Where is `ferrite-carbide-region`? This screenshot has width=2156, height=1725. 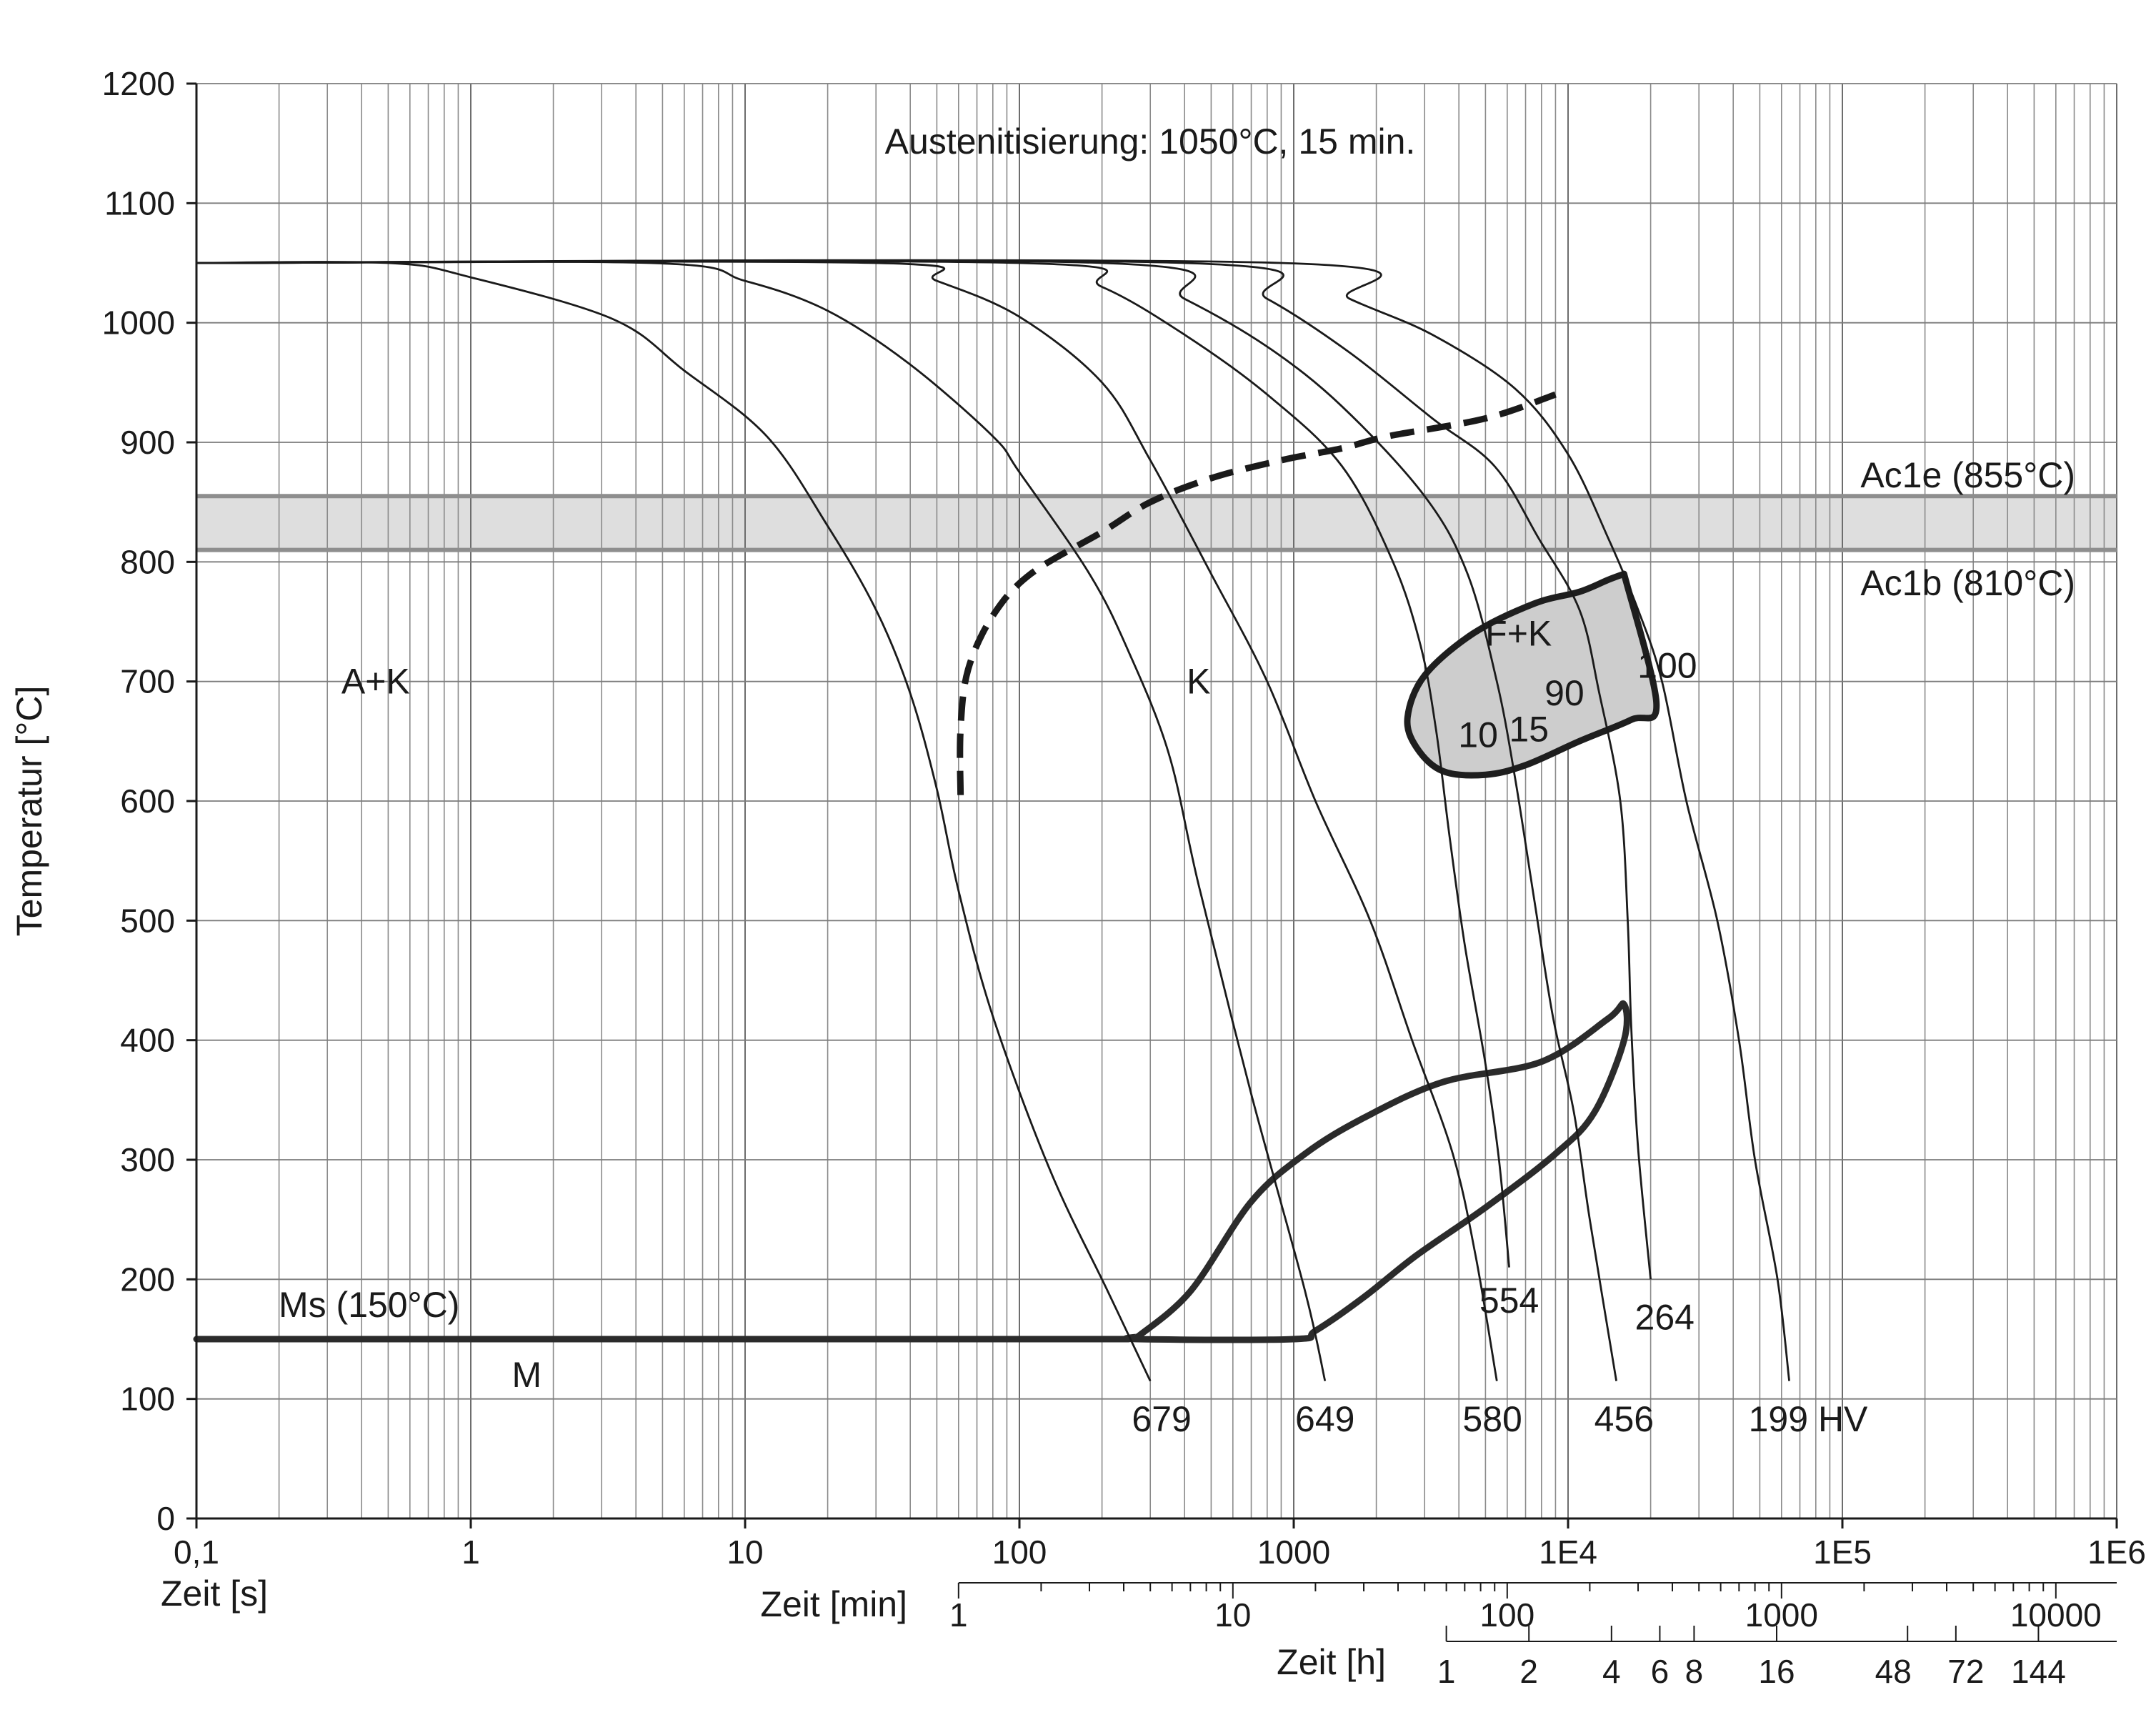
ferrite-carbide-region is located at coordinates (1532, 674).